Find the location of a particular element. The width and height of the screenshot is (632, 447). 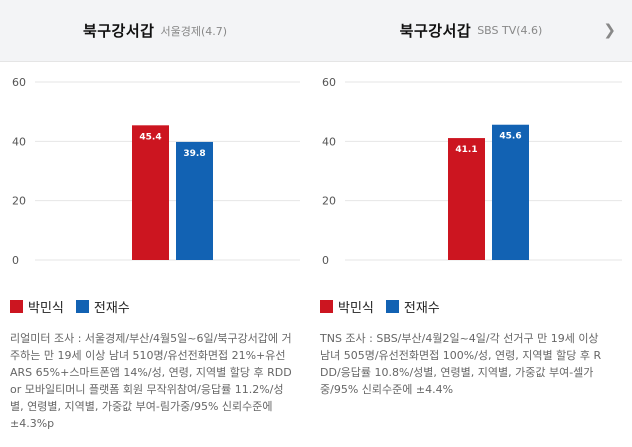

data-label: 45.4 is located at coordinates (150, 137).